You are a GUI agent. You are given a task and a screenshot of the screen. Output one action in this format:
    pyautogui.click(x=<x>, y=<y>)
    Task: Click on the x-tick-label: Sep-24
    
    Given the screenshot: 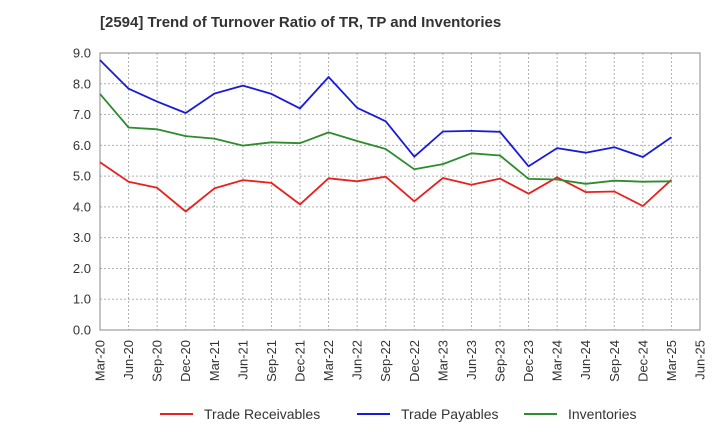 What is the action you would take?
    pyautogui.click(x=614, y=361)
    